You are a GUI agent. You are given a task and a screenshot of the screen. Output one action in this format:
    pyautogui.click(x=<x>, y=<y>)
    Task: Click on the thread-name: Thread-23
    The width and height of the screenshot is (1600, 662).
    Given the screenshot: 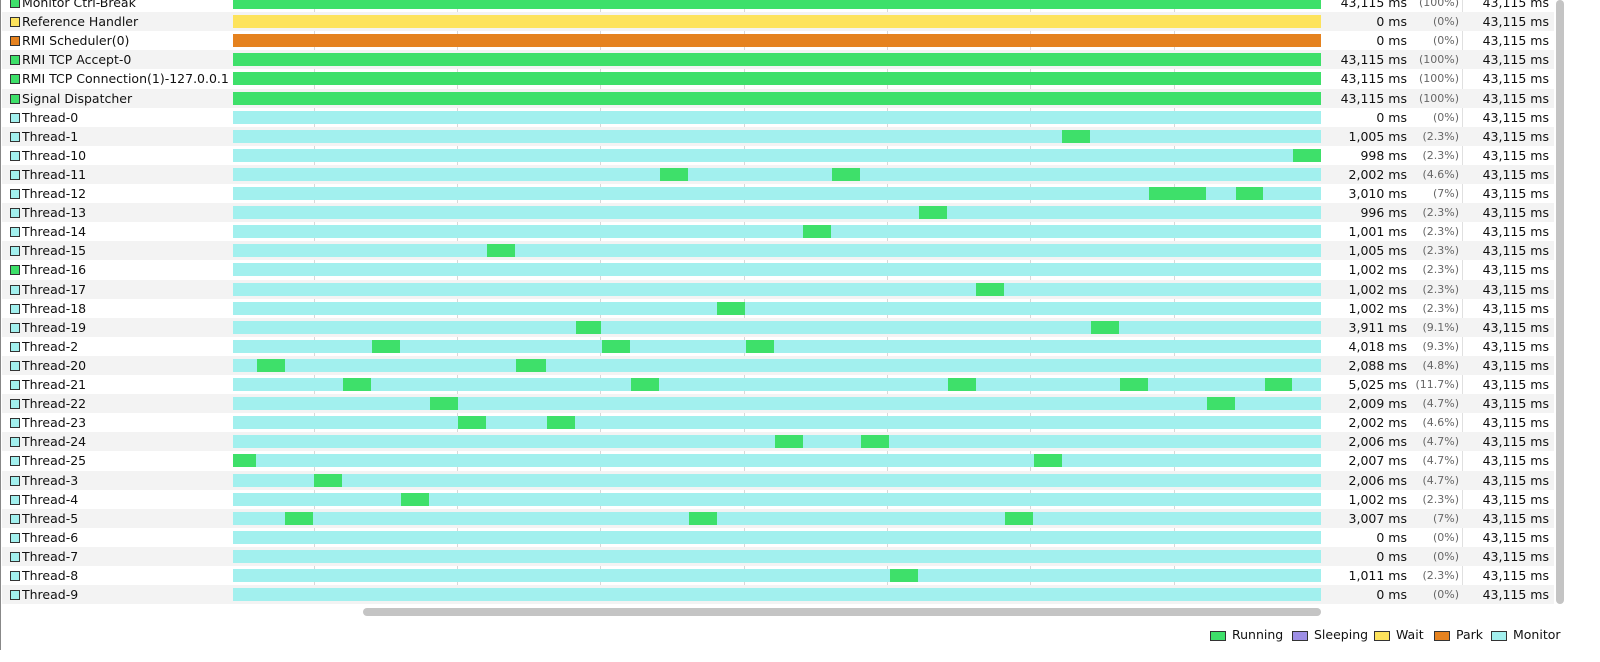 What is the action you would take?
    pyautogui.click(x=54, y=423)
    